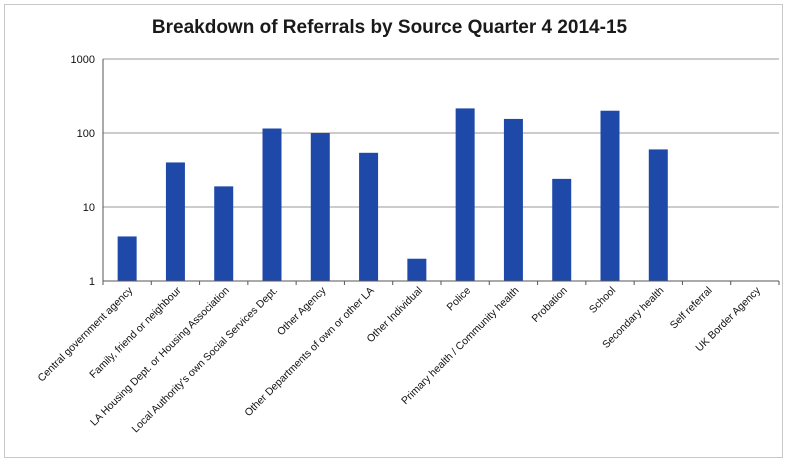 The width and height of the screenshot is (789, 464). I want to click on y-tick-label: 10, so click(89, 208).